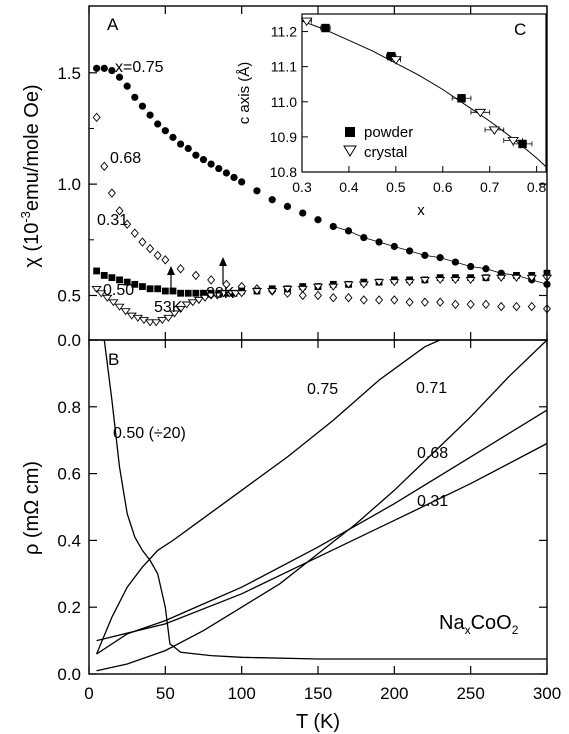  I want to click on panel-c-x-tick-label: 0.8, so click(537, 187).